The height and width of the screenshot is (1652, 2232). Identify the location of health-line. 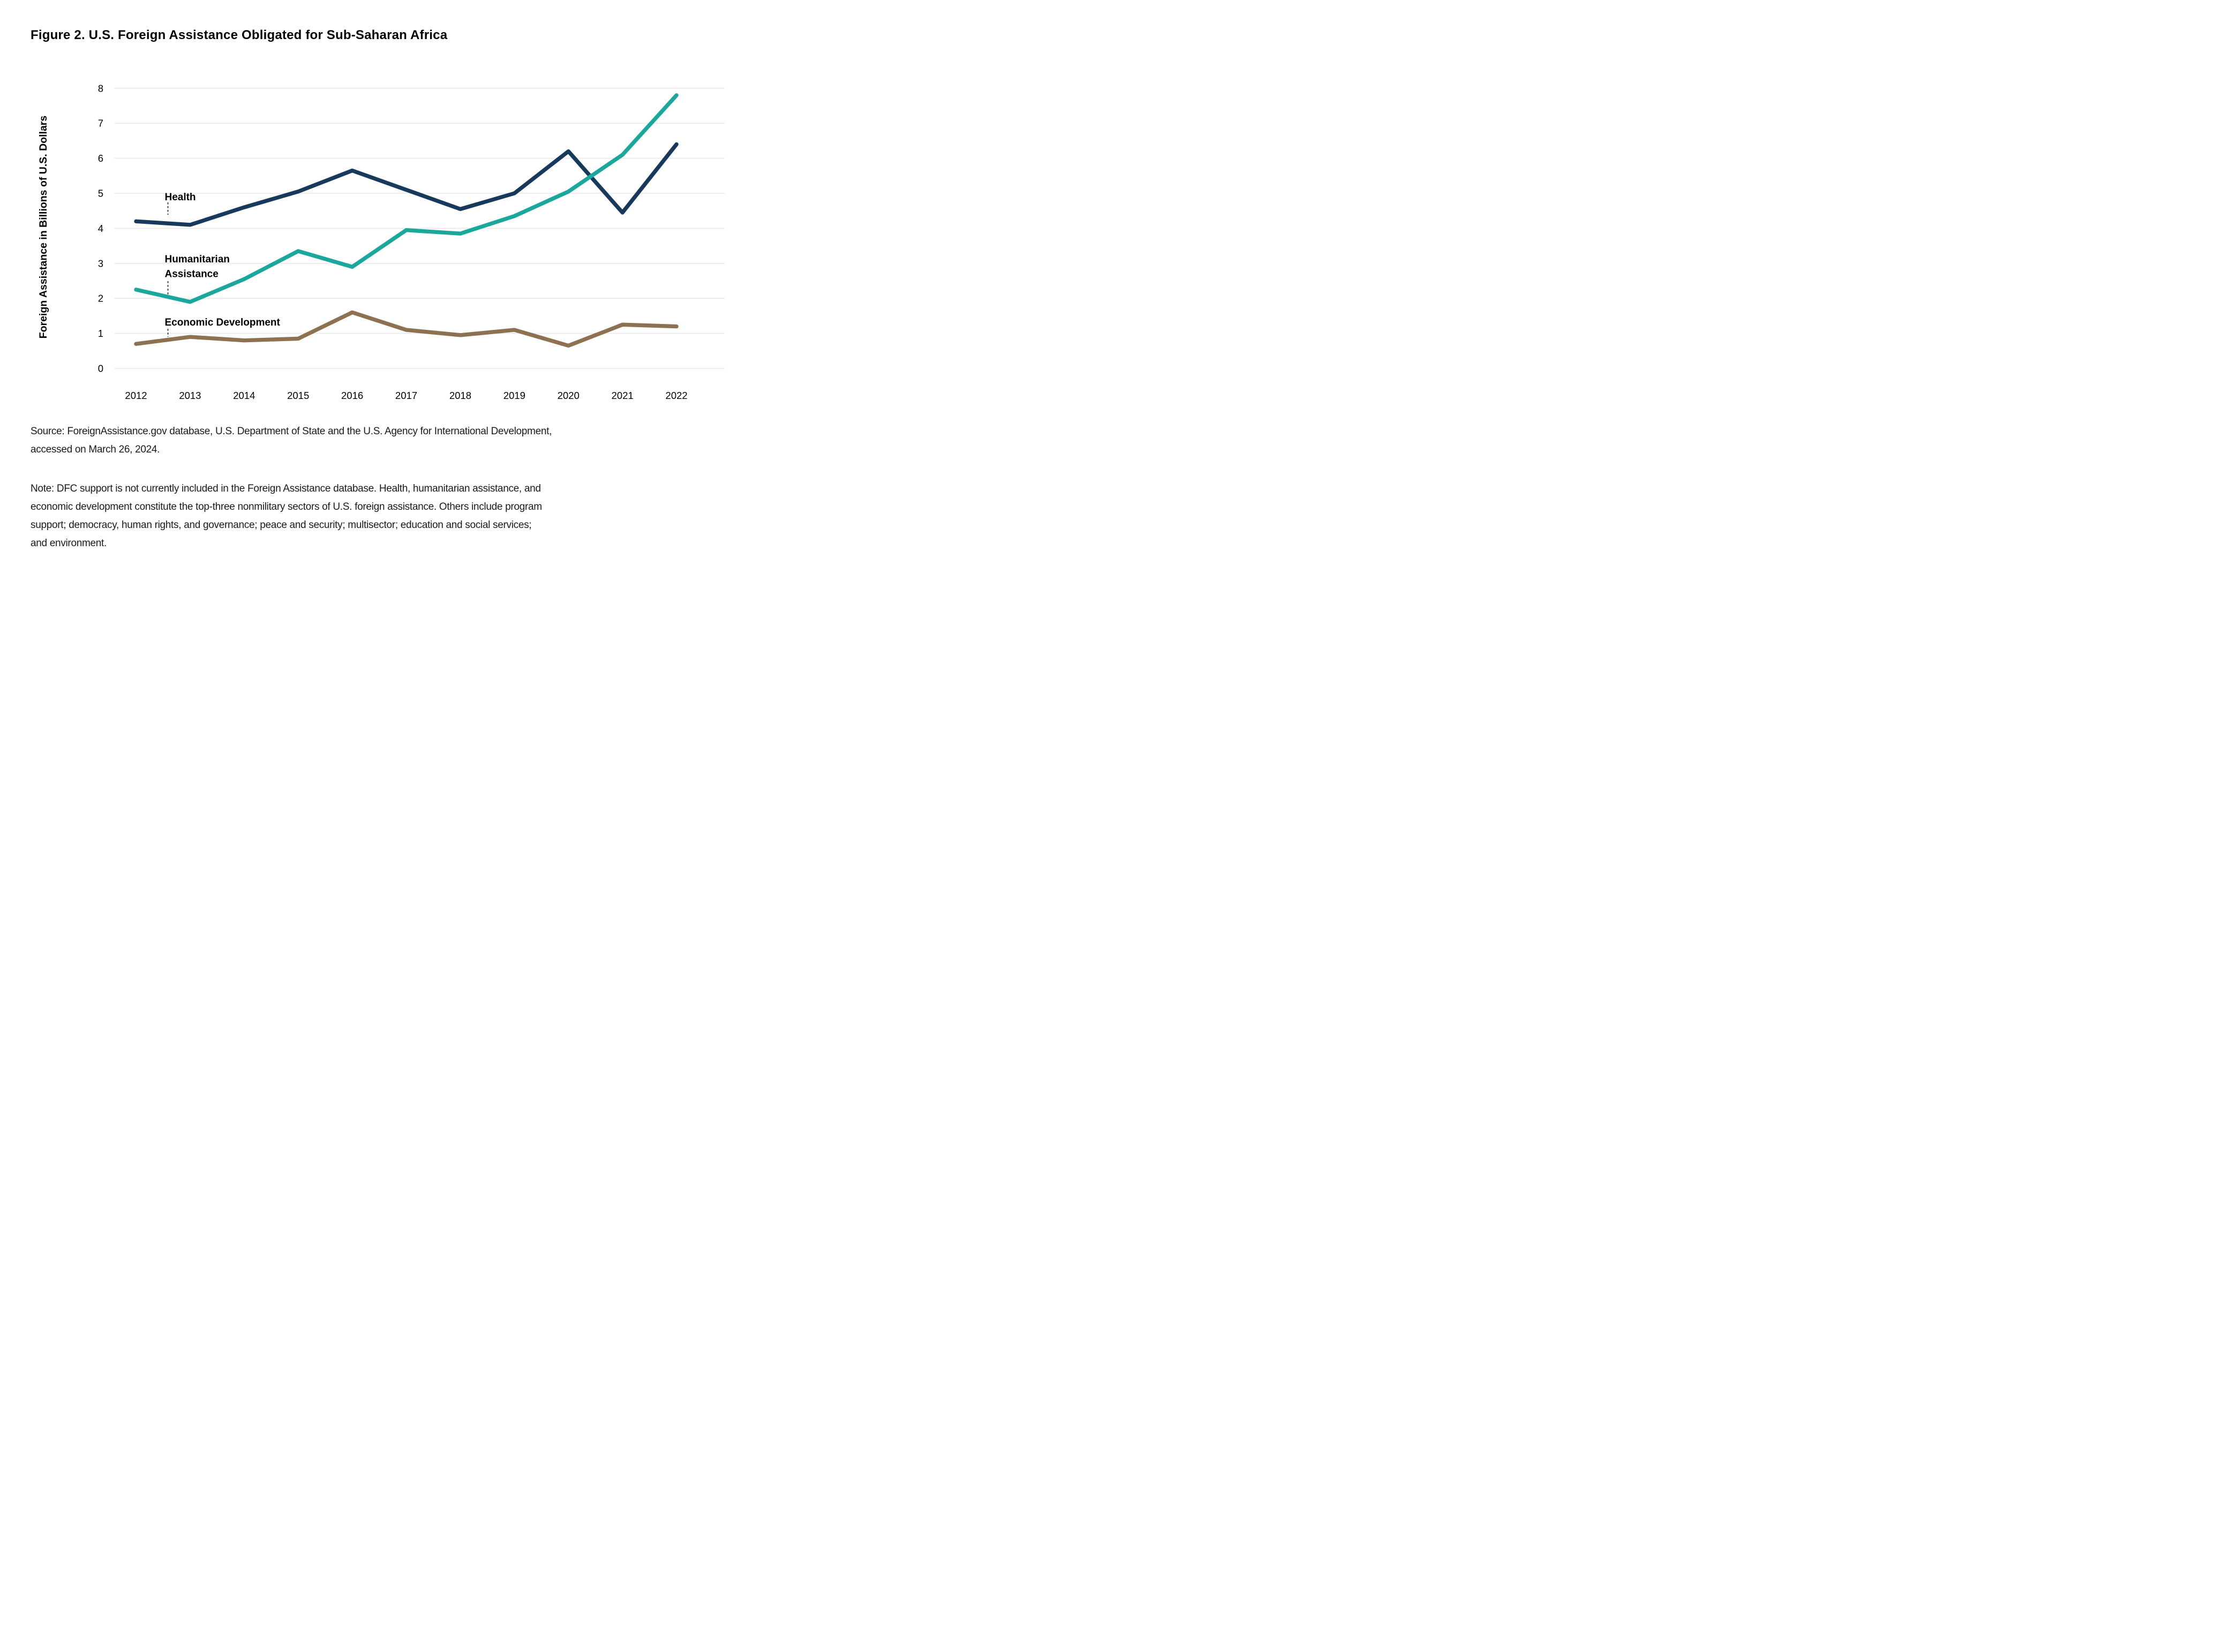
(407, 184).